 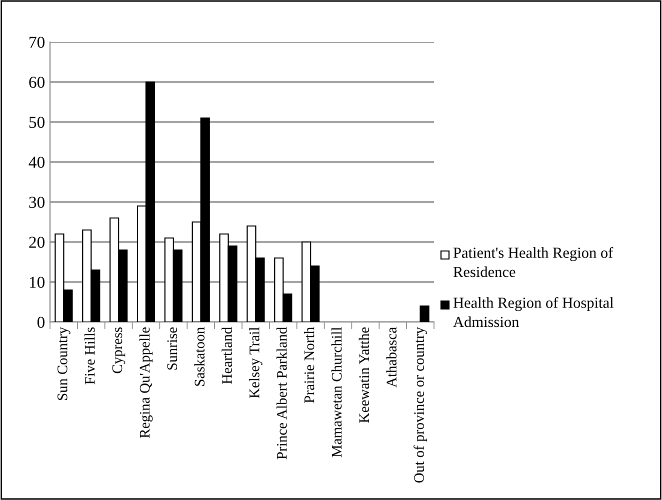 I want to click on x-tick-label: Keewatin Yatthe, so click(x=364, y=375).